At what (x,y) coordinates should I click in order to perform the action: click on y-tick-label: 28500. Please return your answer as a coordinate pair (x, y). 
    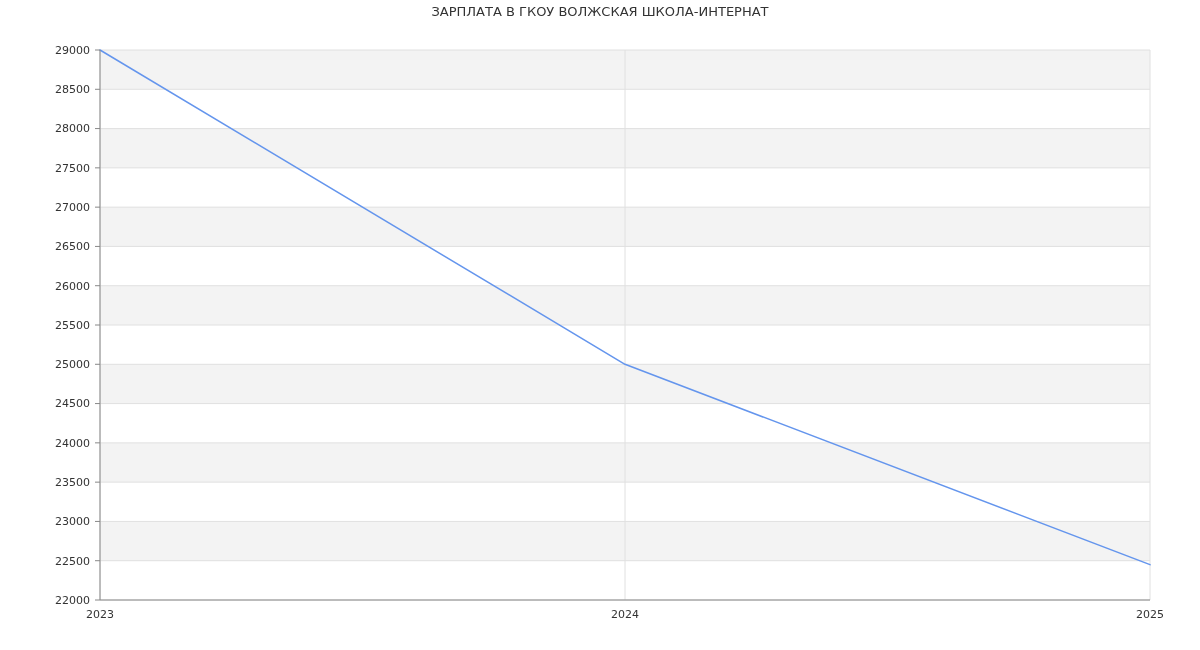
    Looking at the image, I should click on (72, 90).